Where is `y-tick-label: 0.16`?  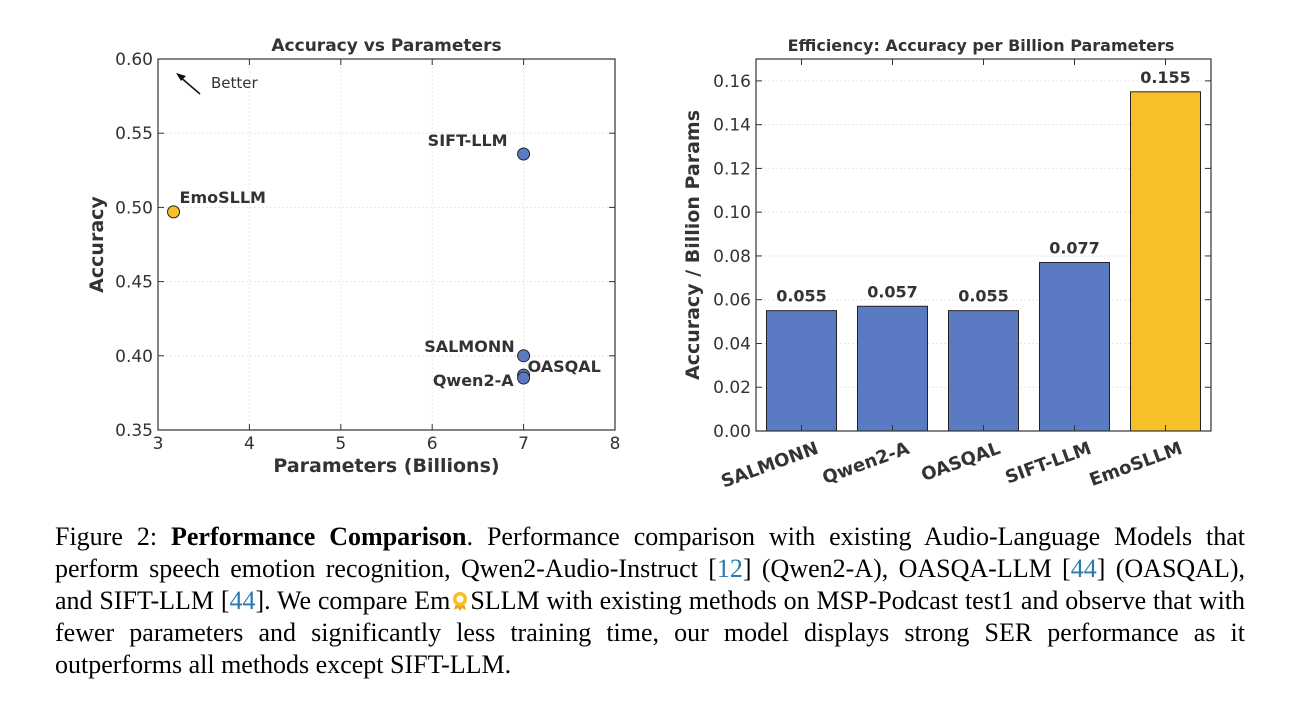 y-tick-label: 0.16 is located at coordinates (732, 82).